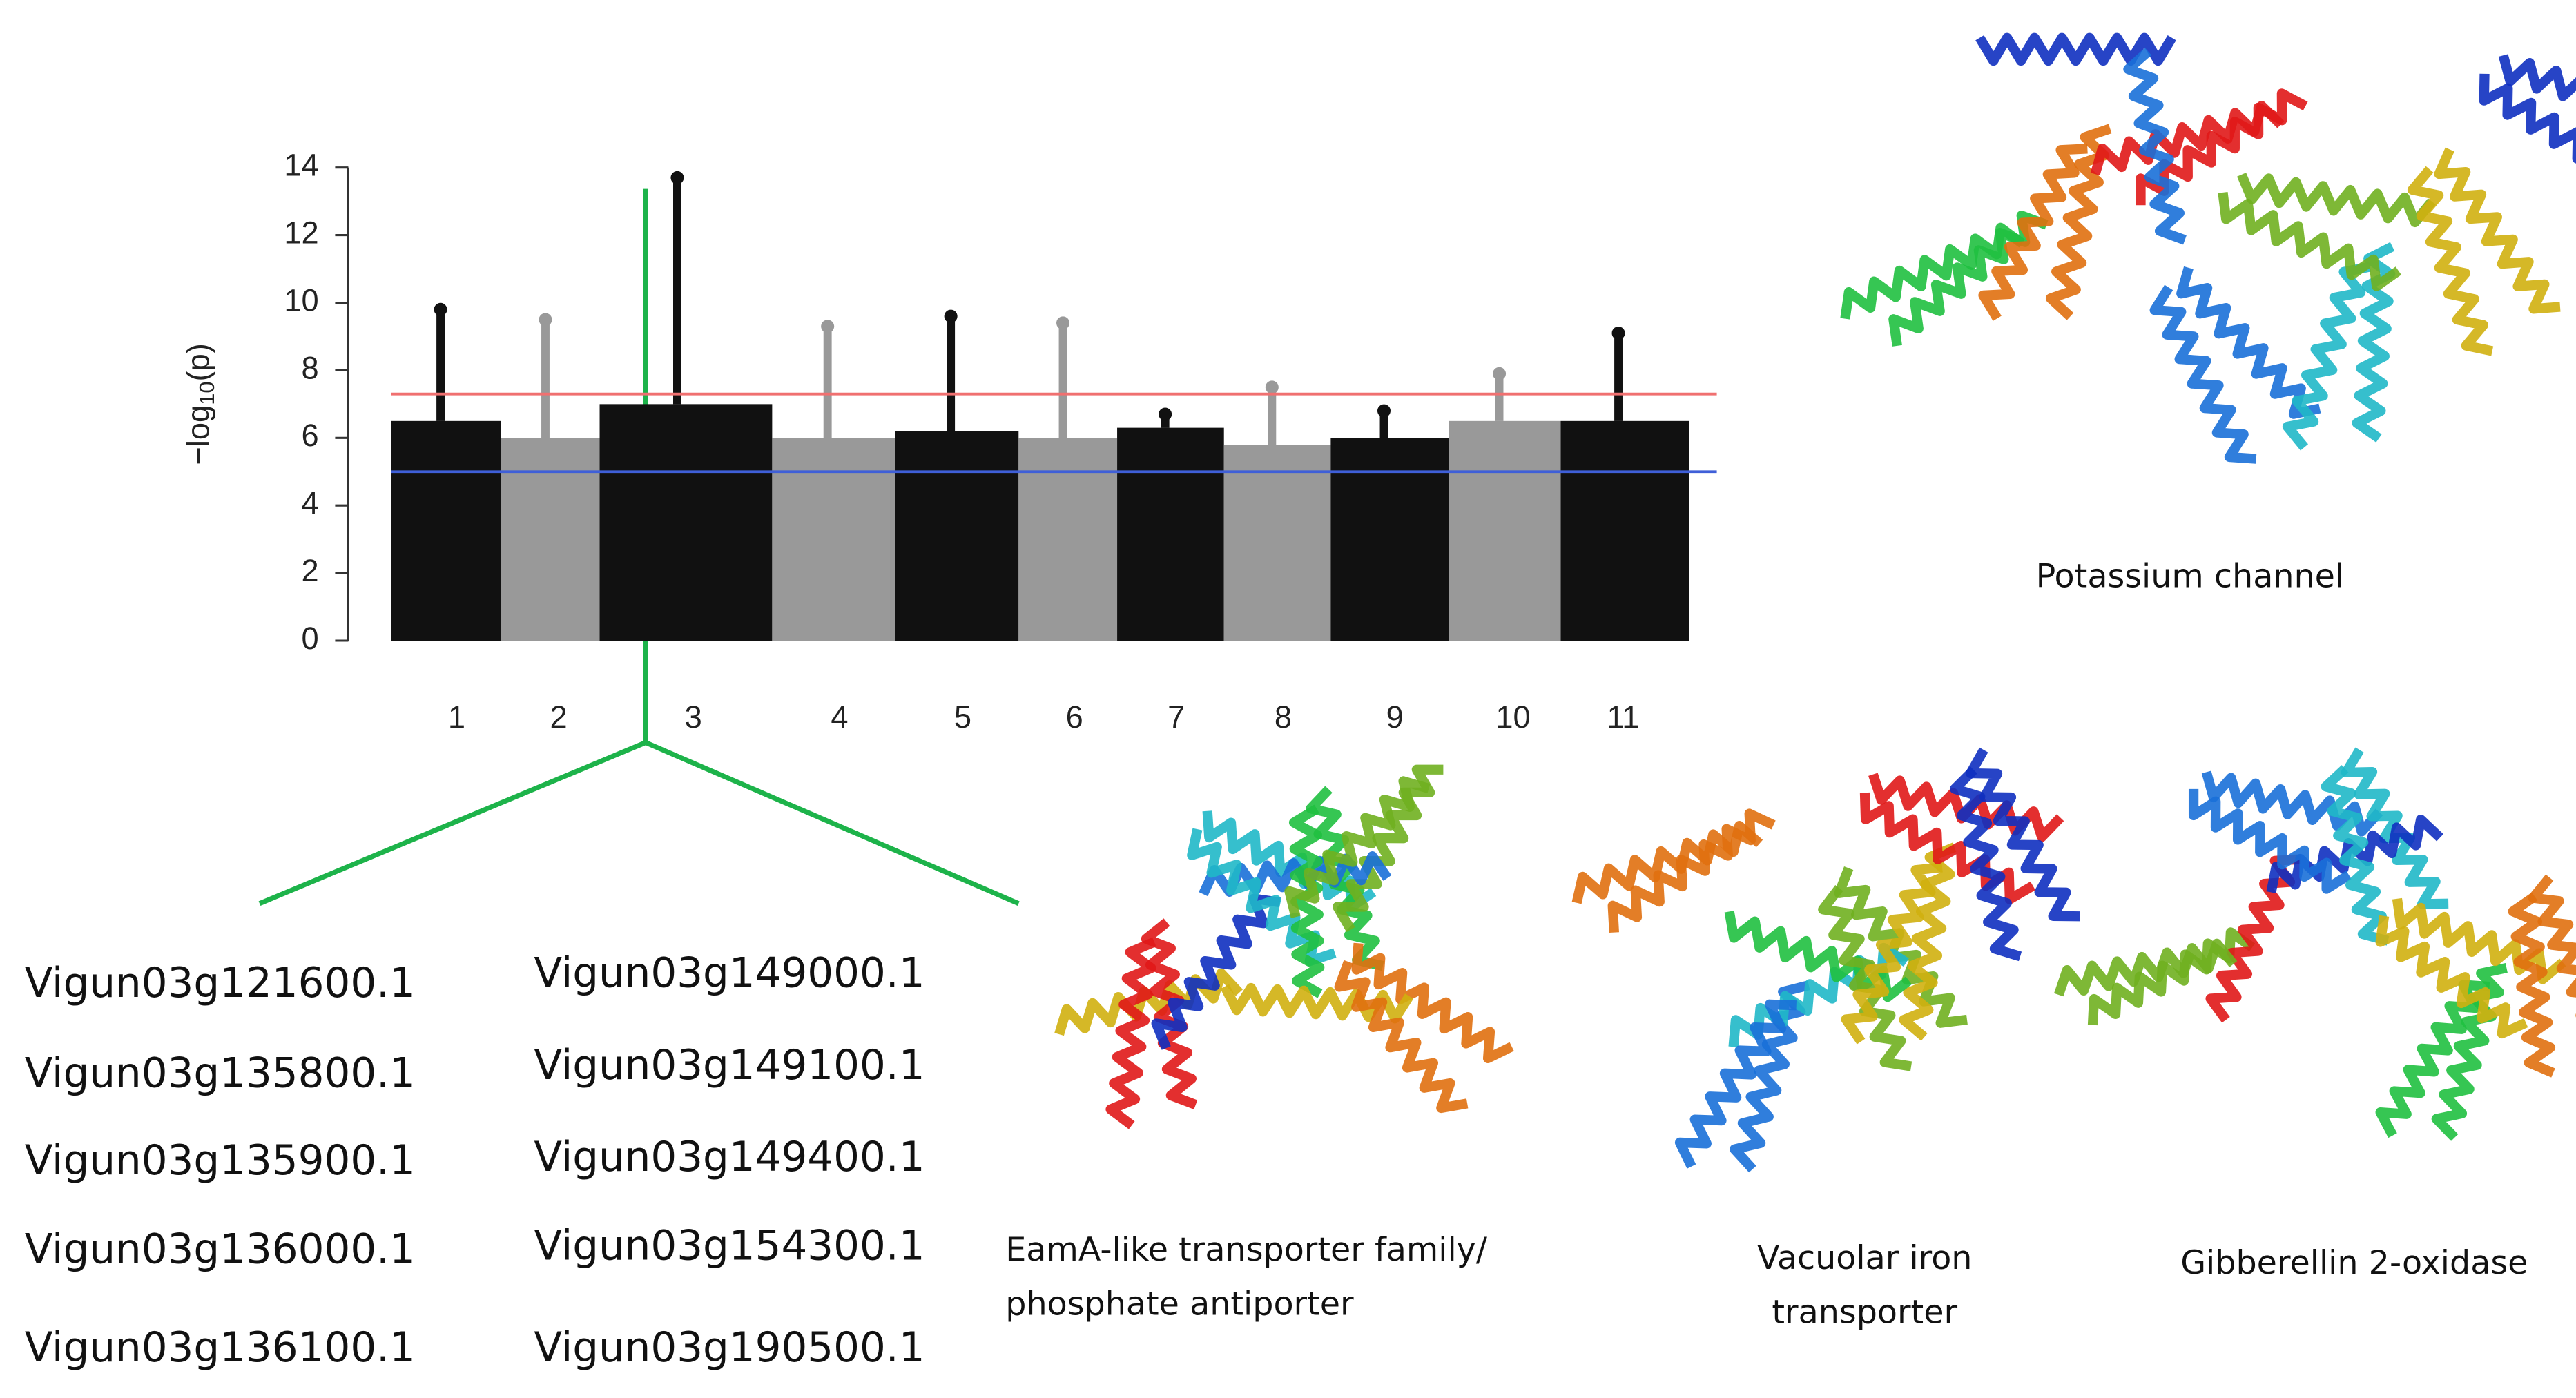  I want to click on gene-id: Vigun03g135800.1, so click(221, 1074).